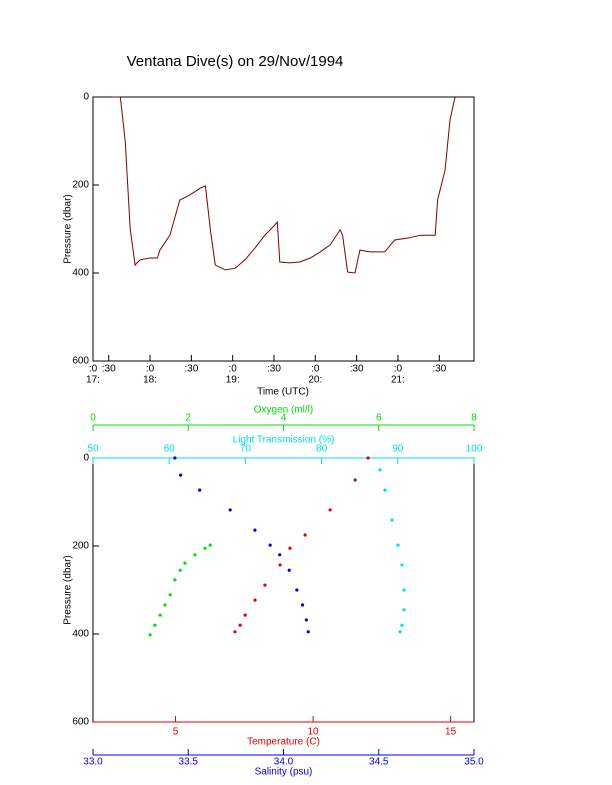 The width and height of the screenshot is (612, 785). What do you see at coordinates (150, 380) in the screenshot?
I see `x-tick-label: 18:` at bounding box center [150, 380].